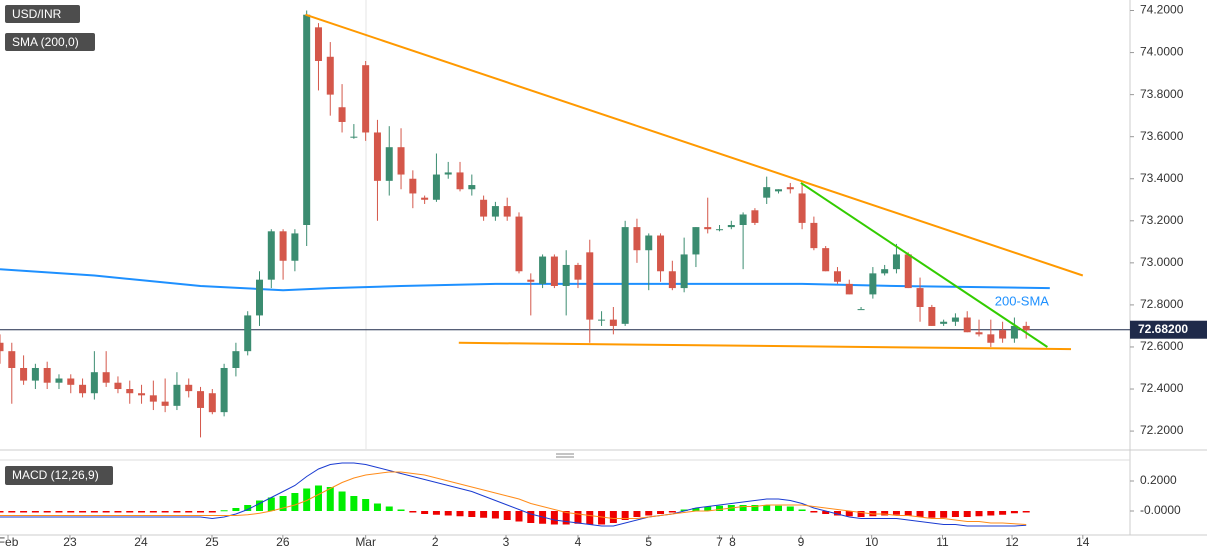 Image resolution: width=1207 pixels, height=555 pixels. I want to click on y-tick-label: 72.6000, so click(1162, 346).